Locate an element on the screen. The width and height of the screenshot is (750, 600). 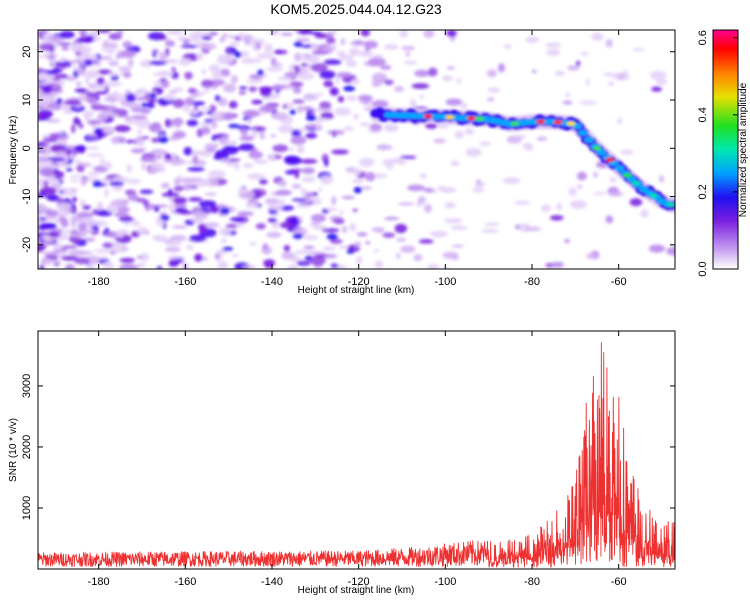
colorbar-label: Normalized spectral amplitude is located at coordinates (743, 149).